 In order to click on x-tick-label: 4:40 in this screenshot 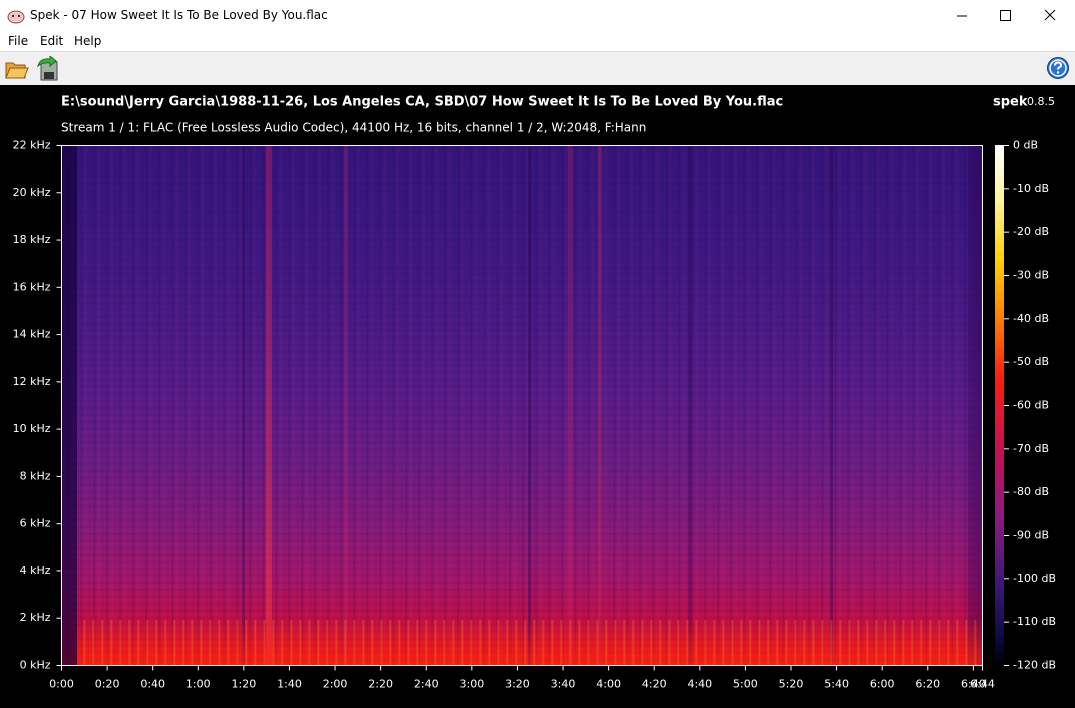, I will do `click(699, 684)`.